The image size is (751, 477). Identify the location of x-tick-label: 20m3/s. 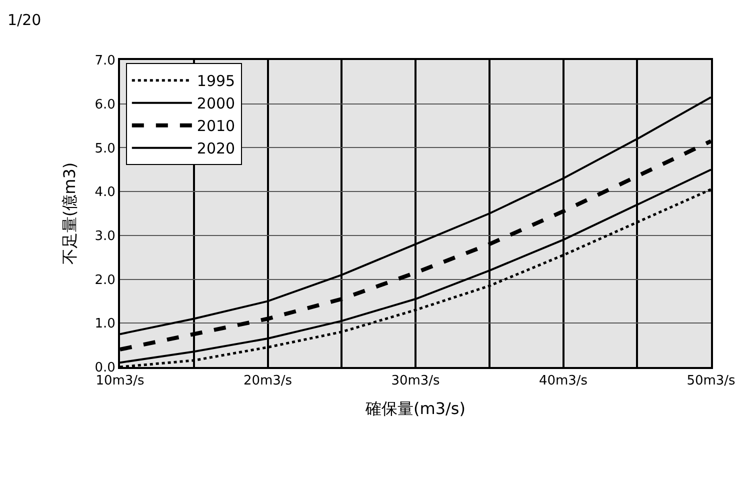
(267, 381).